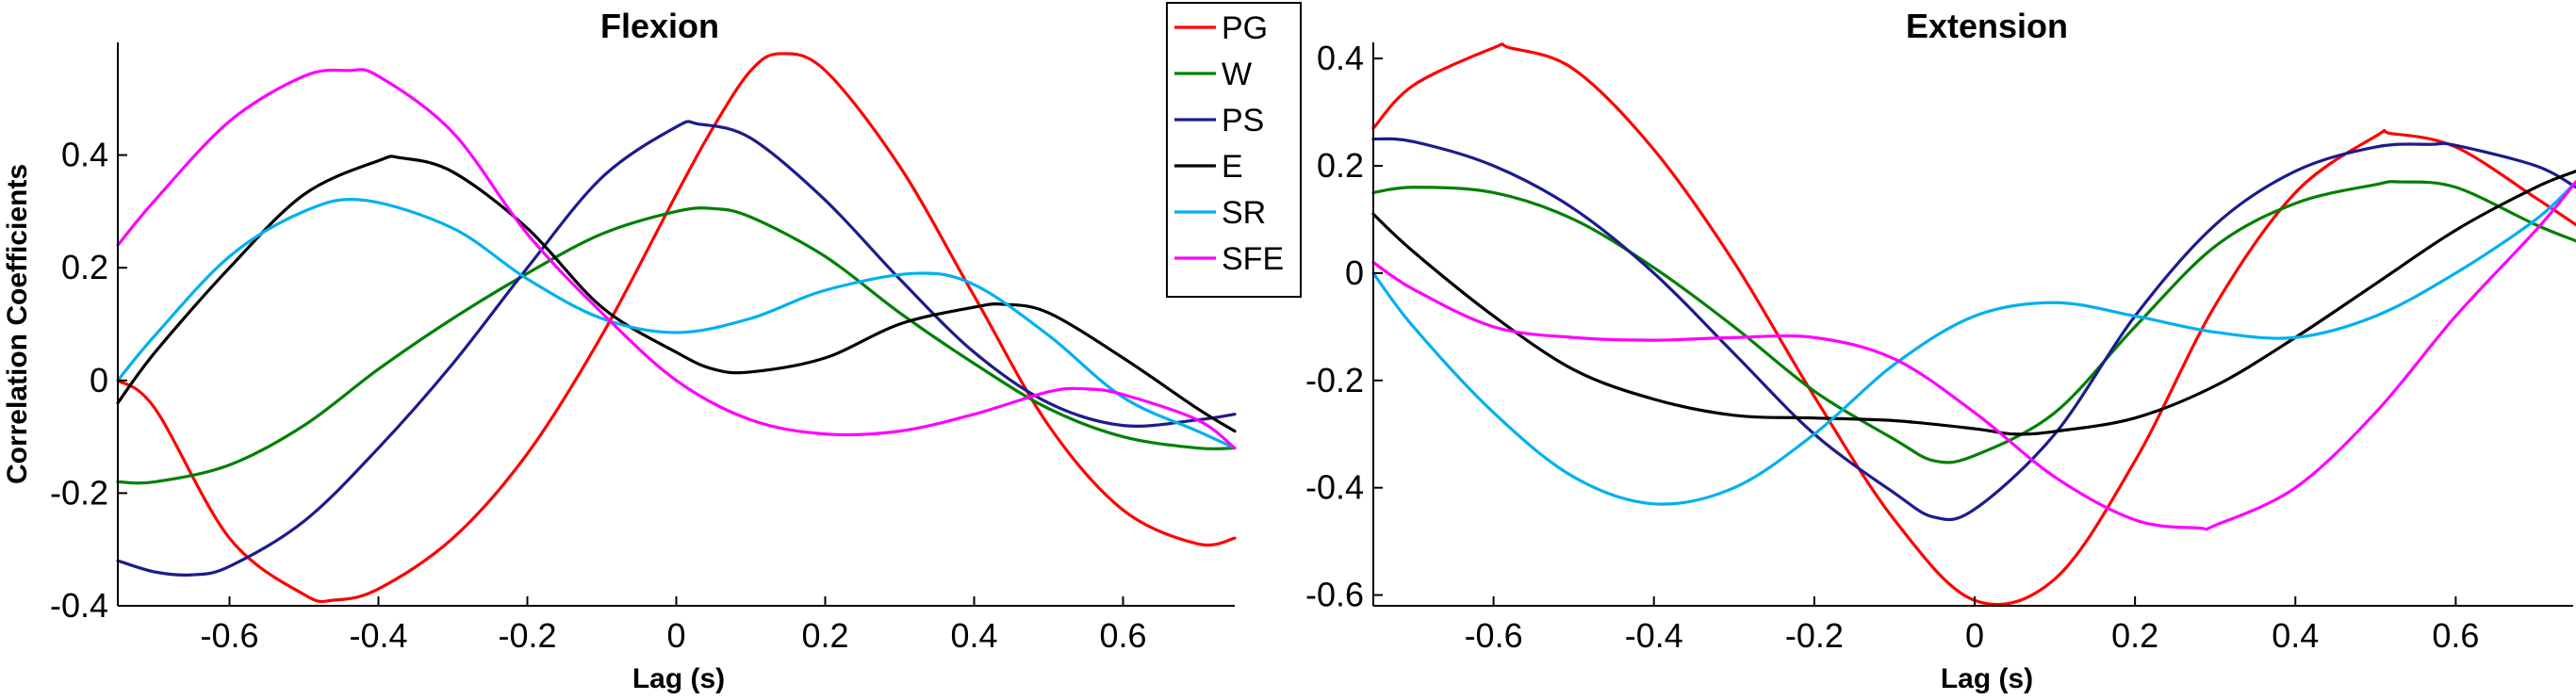 This screenshot has width=2576, height=700. What do you see at coordinates (1814, 635) in the screenshot?
I see `extension-x-tick-label: -0.2` at bounding box center [1814, 635].